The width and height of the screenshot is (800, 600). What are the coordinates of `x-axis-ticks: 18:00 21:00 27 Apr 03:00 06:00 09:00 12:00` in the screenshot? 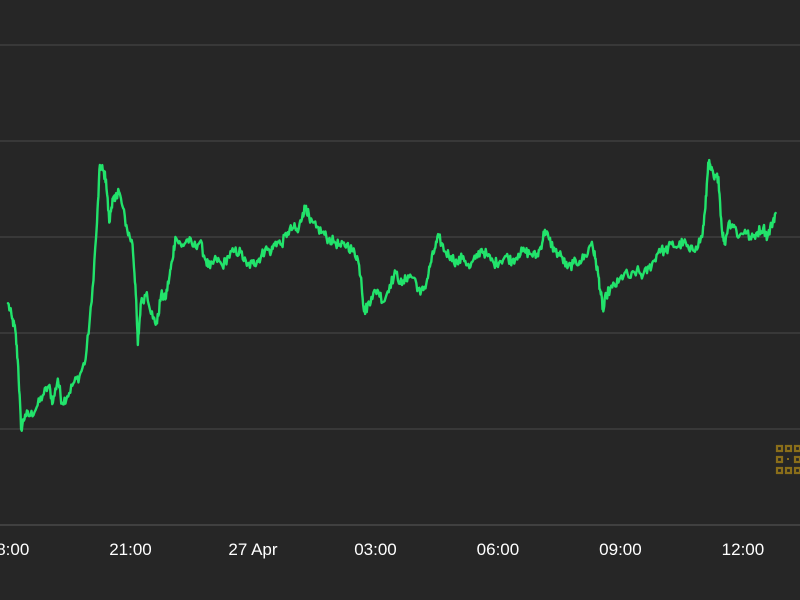 It's located at (382, 549).